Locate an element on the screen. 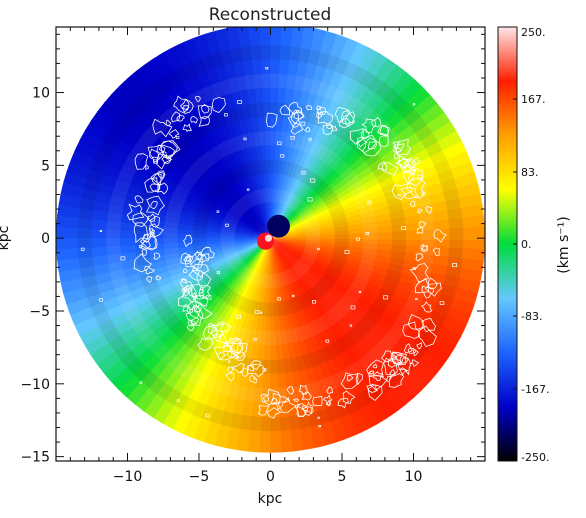 Image resolution: width=586 pixels, height=518 pixels. x-tick-label: 10 is located at coordinates (414, 477).